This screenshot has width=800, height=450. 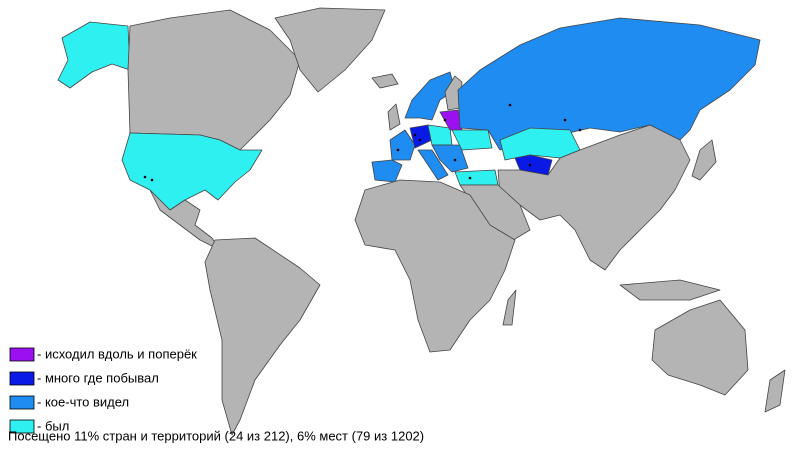 What do you see at coordinates (775, 391) in the screenshot?
I see `new-zealand` at bounding box center [775, 391].